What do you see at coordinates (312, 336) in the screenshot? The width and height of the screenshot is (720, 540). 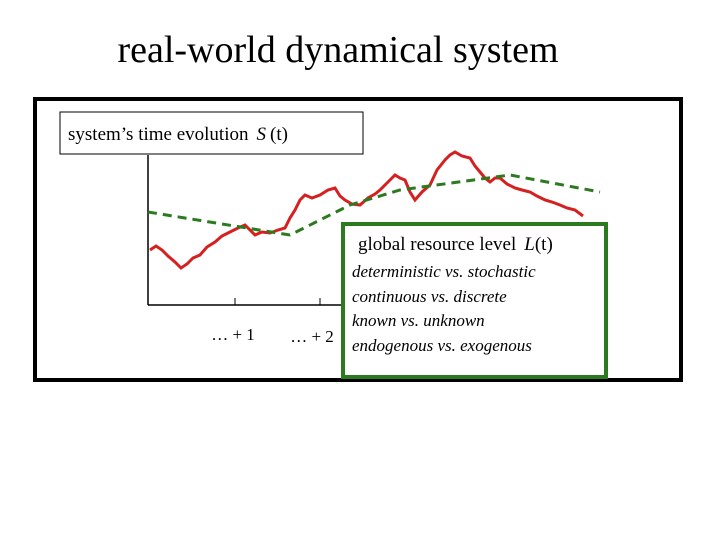 I see `tick-label: … + 2` at bounding box center [312, 336].